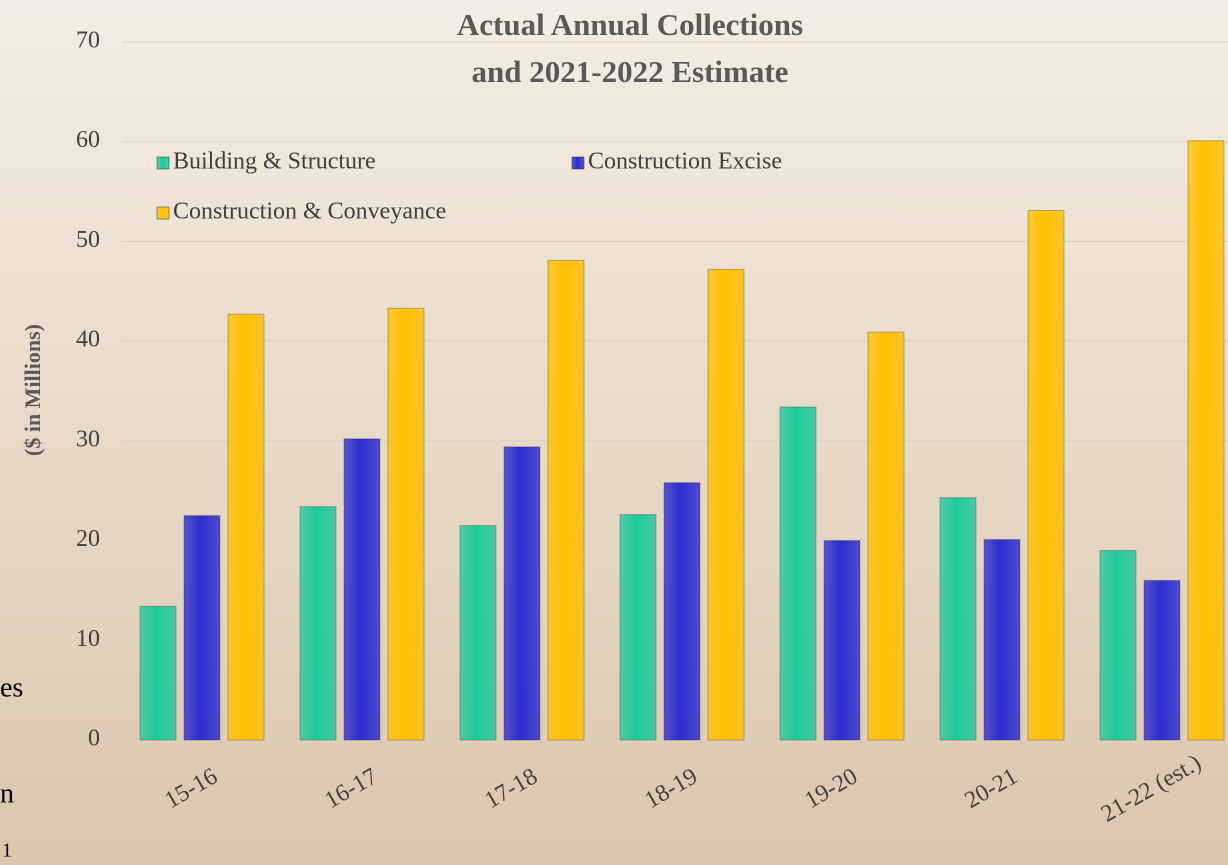 This screenshot has width=1228, height=865. I want to click on y-tick-label: 30, so click(88, 439).